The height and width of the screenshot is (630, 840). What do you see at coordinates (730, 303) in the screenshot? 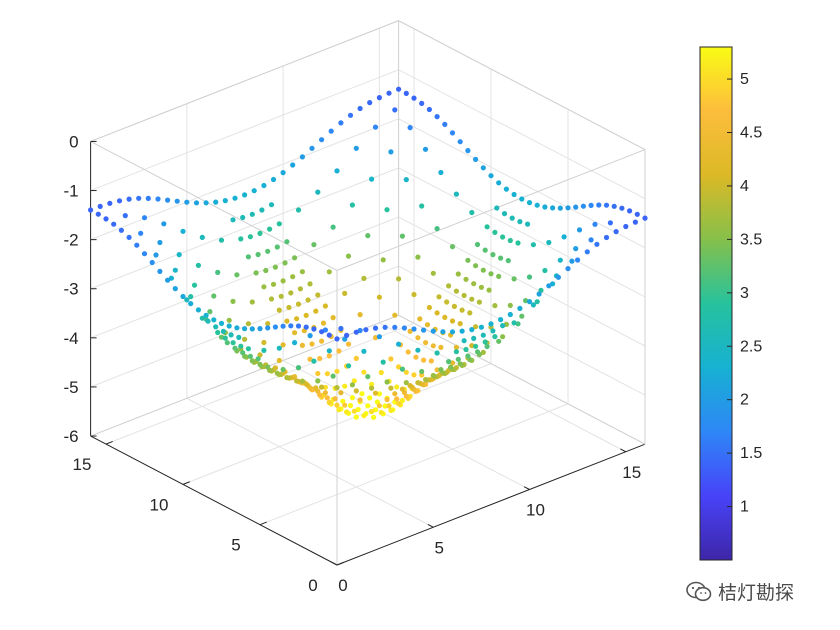
I see `colorbar: 5 4.5 4 3.5 3 2.5 2 1.5 1` at bounding box center [730, 303].